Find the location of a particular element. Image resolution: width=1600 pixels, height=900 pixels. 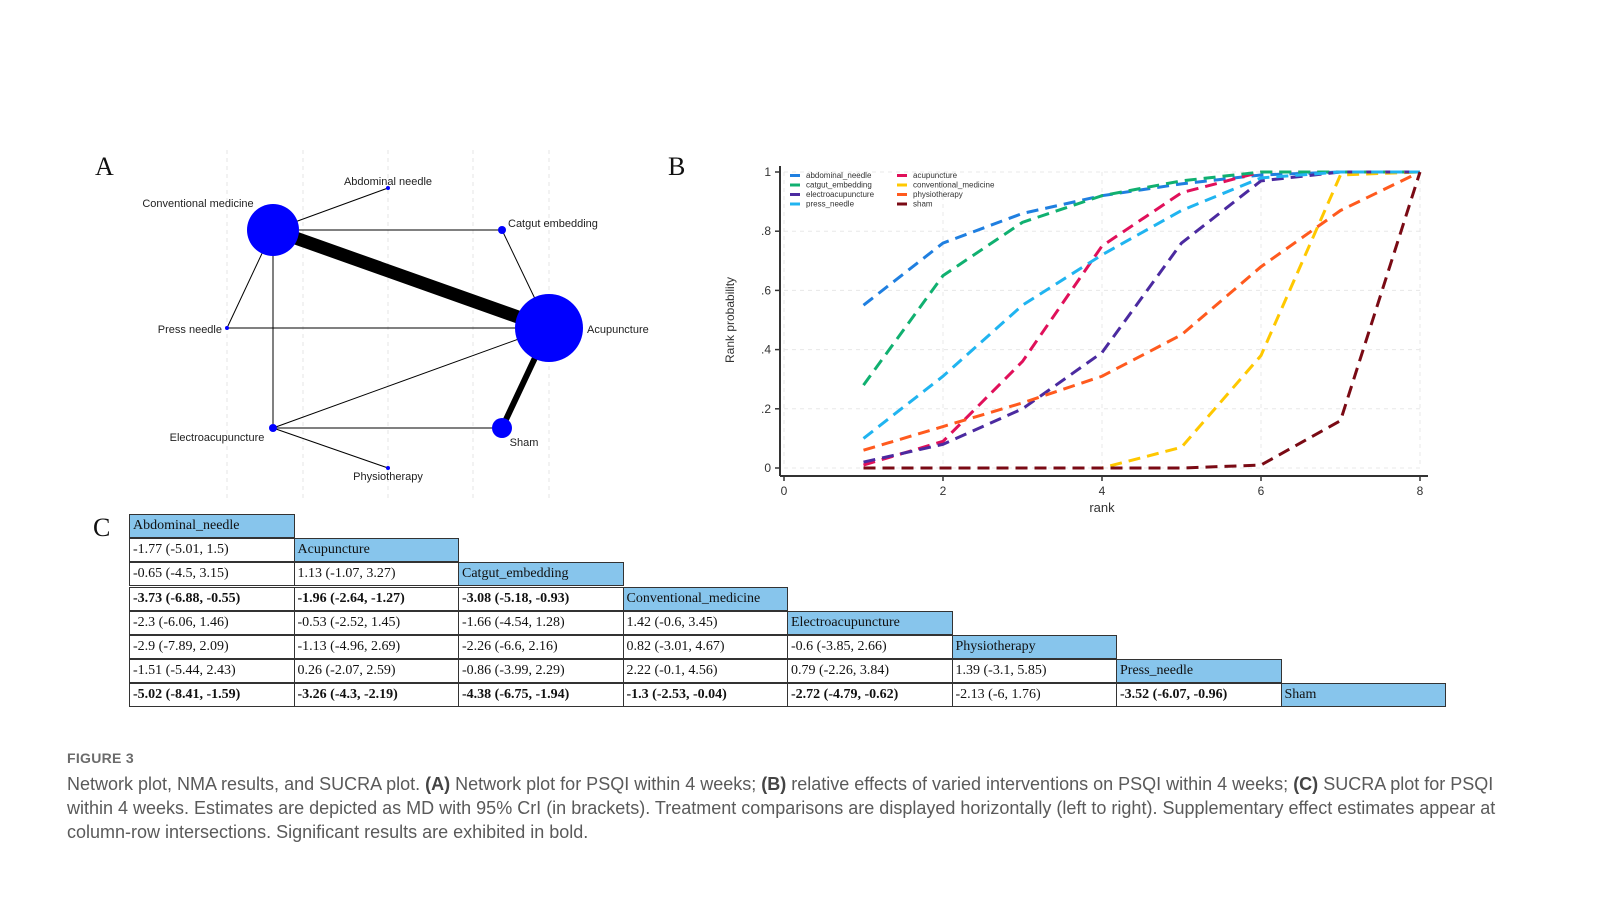

network-node-sham is located at coordinates (502, 428).